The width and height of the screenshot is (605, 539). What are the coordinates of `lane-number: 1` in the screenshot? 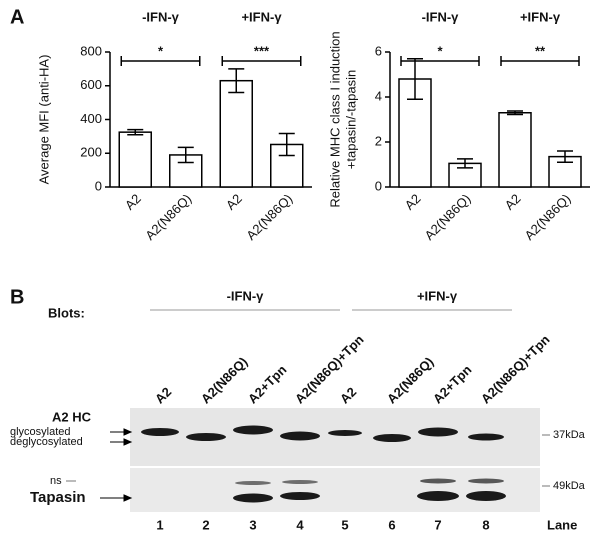 It's located at (159, 524).